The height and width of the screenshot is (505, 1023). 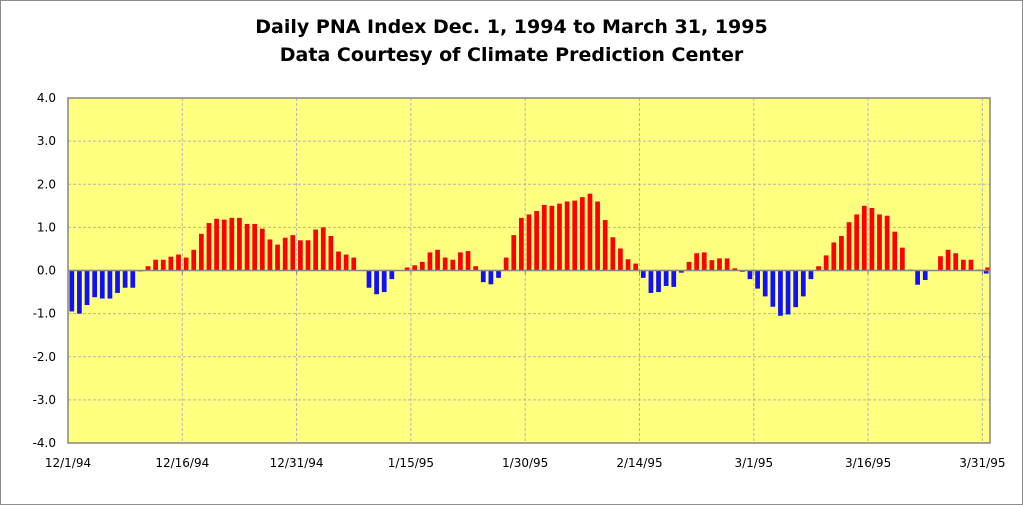 What do you see at coordinates (44, 400) in the screenshot?
I see `y-tick-label: -3.0` at bounding box center [44, 400].